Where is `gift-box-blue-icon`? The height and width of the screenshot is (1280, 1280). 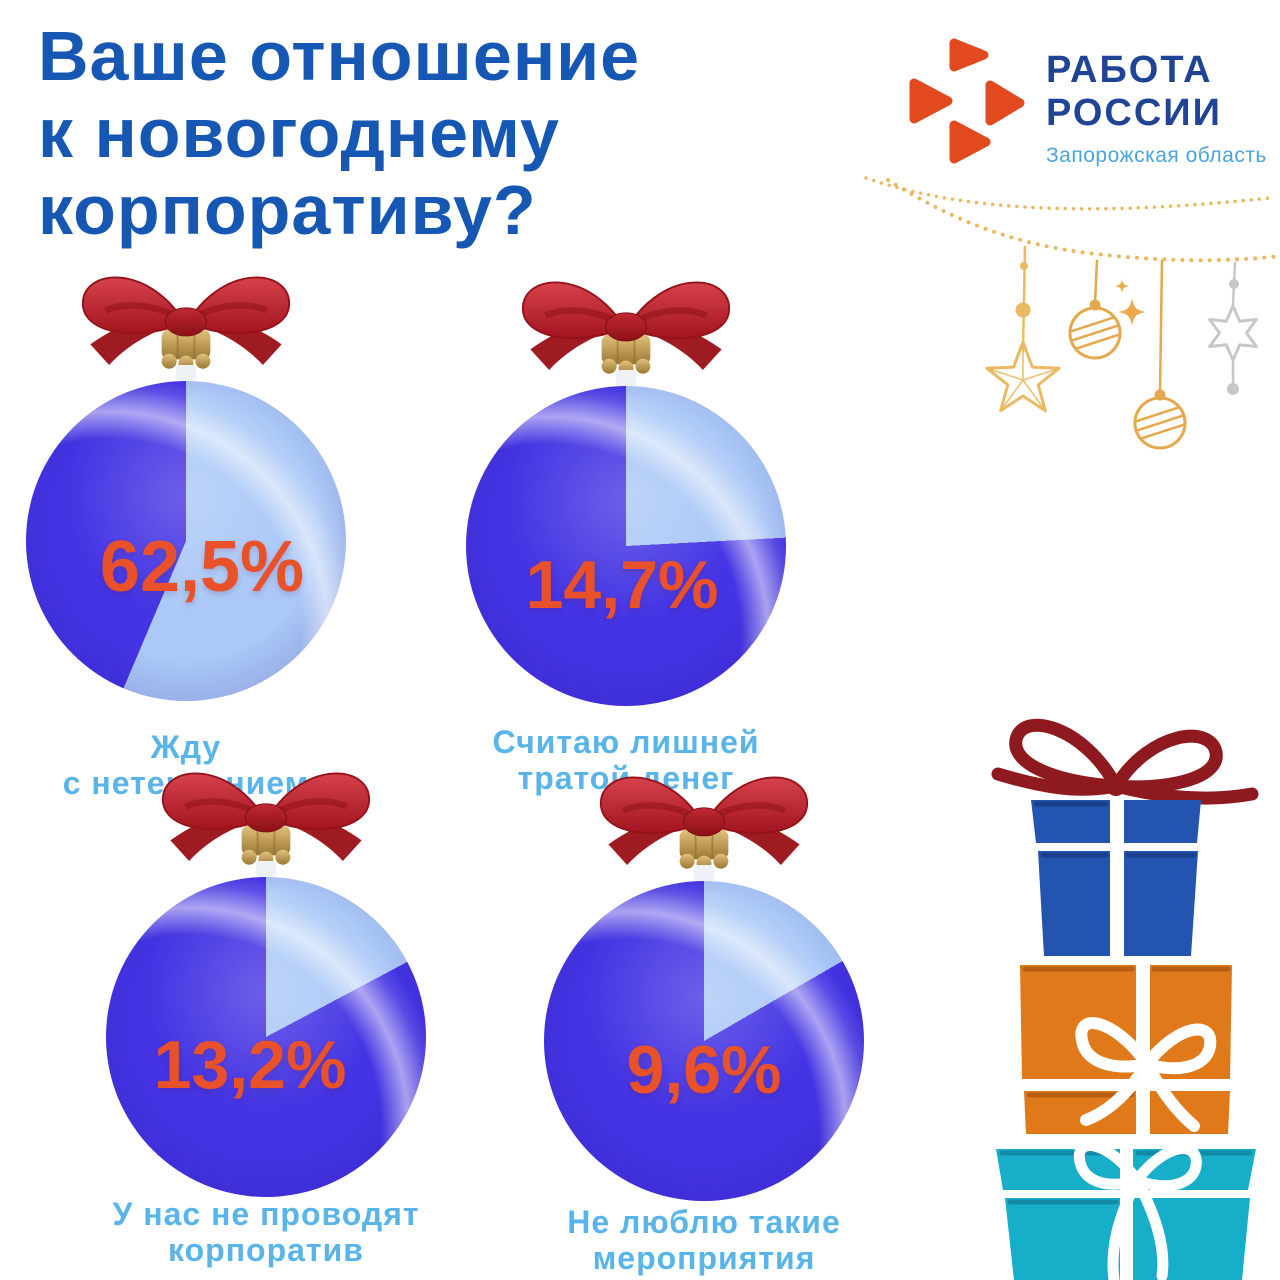 gift-box-blue-icon is located at coordinates (1116, 878).